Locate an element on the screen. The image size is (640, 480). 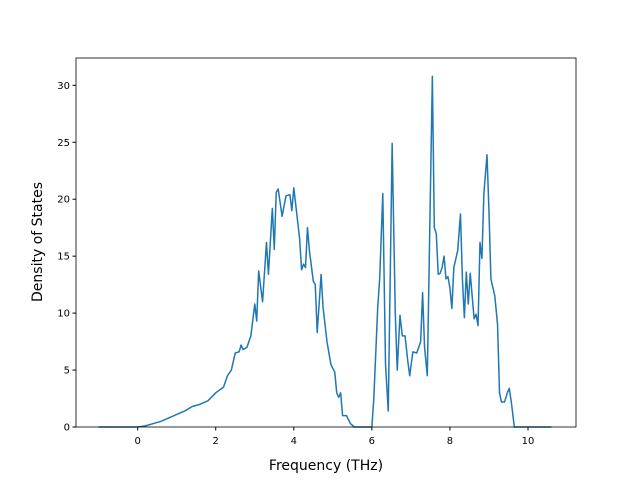
y-tick-label: 0 is located at coordinates (67, 428).